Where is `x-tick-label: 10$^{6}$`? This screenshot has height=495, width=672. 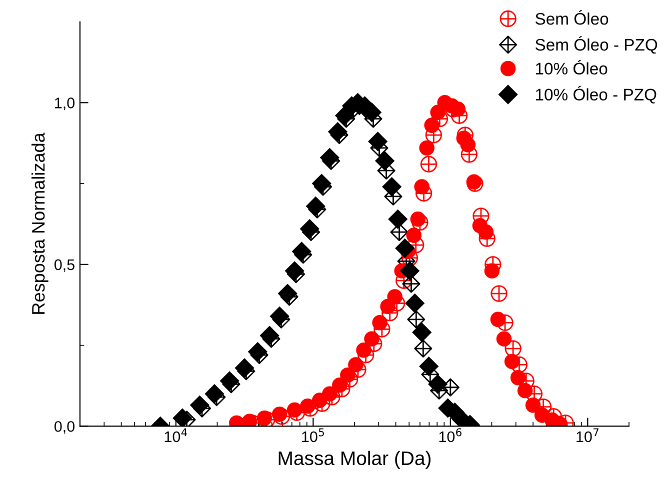
x-tick-label: 10$^{6}$ is located at coordinates (450, 435).